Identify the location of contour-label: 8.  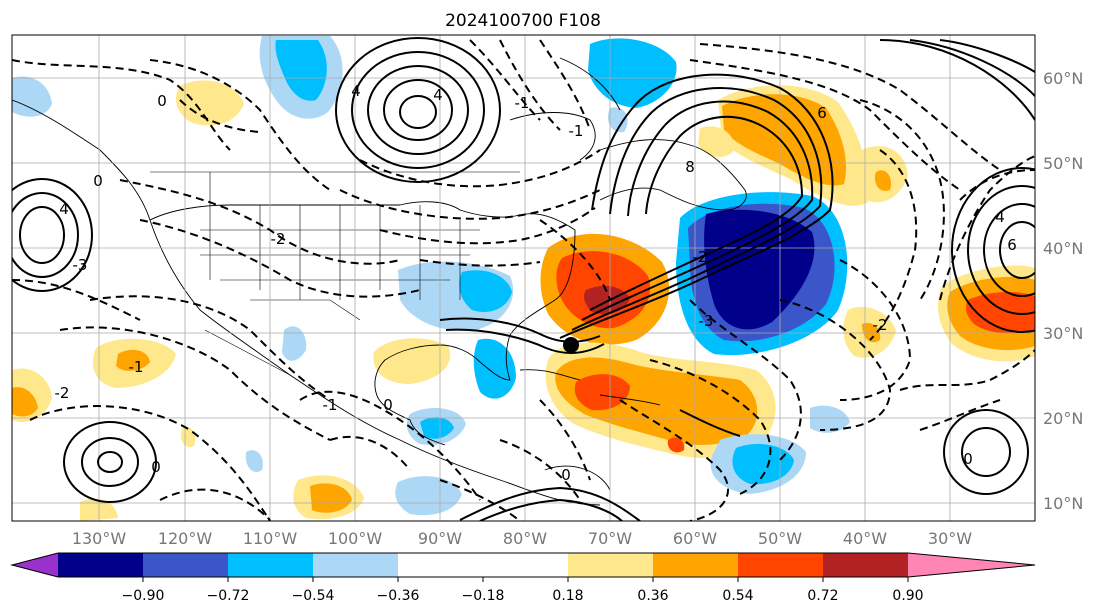
(690, 167).